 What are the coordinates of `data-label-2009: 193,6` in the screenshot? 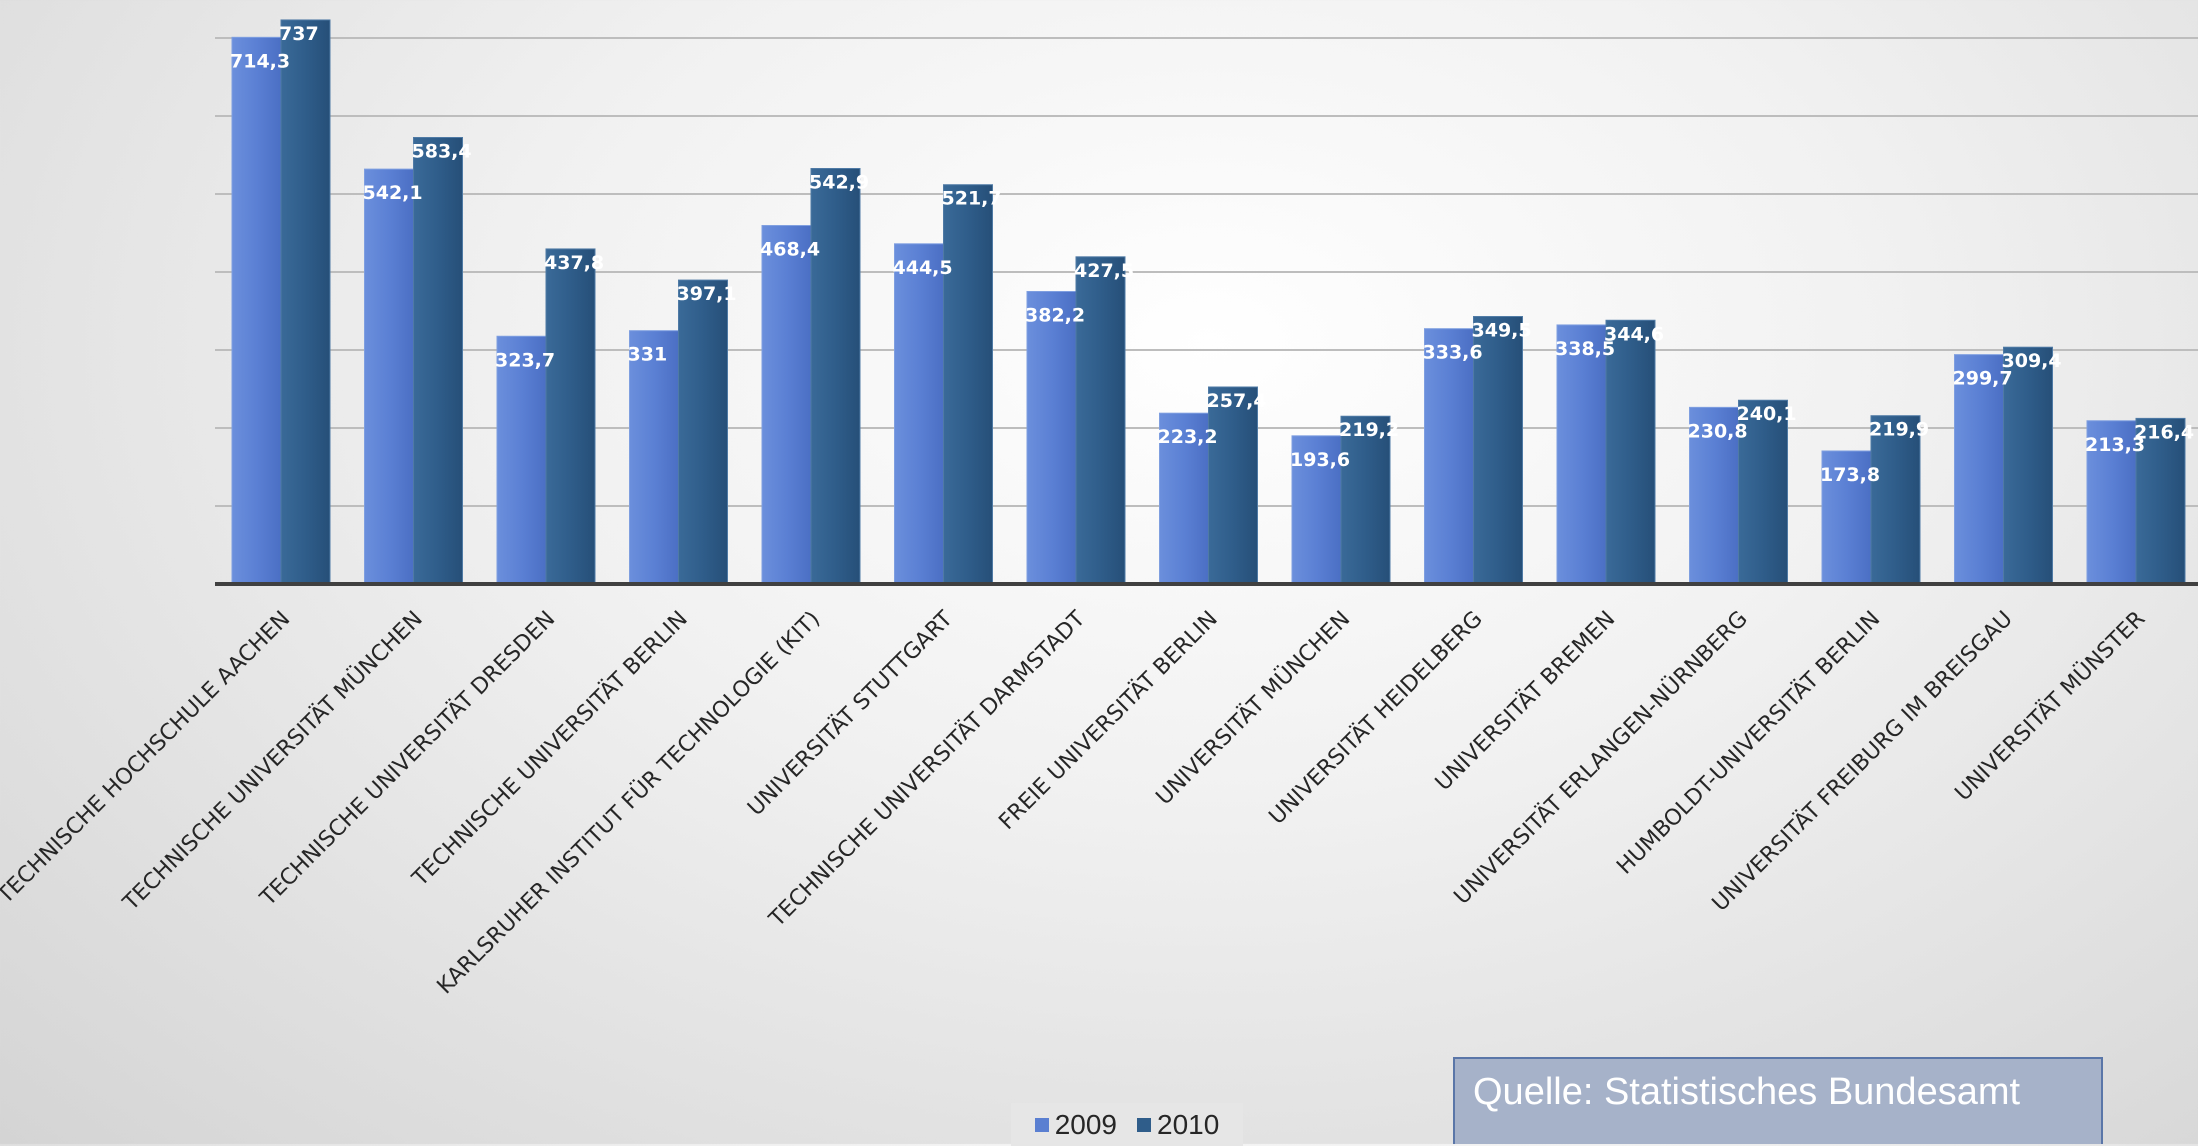 It's located at (1320, 460).